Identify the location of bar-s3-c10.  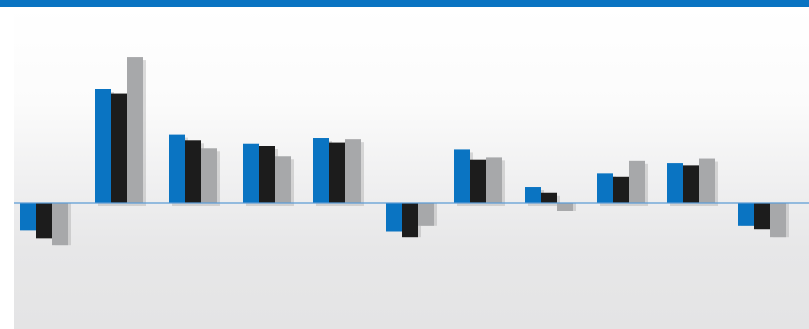
(707, 180).